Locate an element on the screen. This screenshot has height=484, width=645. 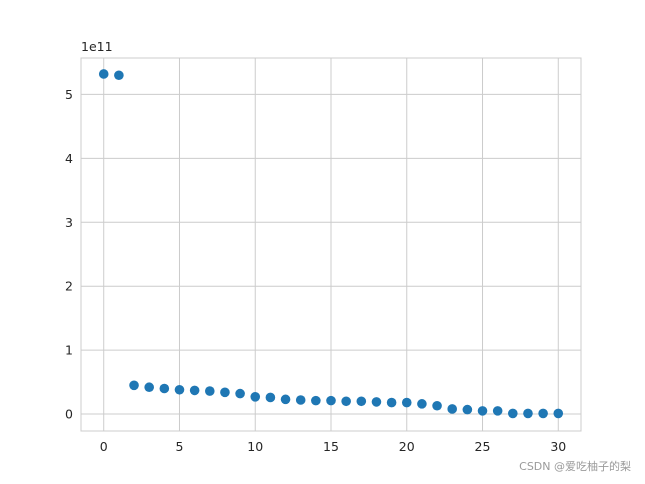
x-tick-label: 5 is located at coordinates (180, 446).